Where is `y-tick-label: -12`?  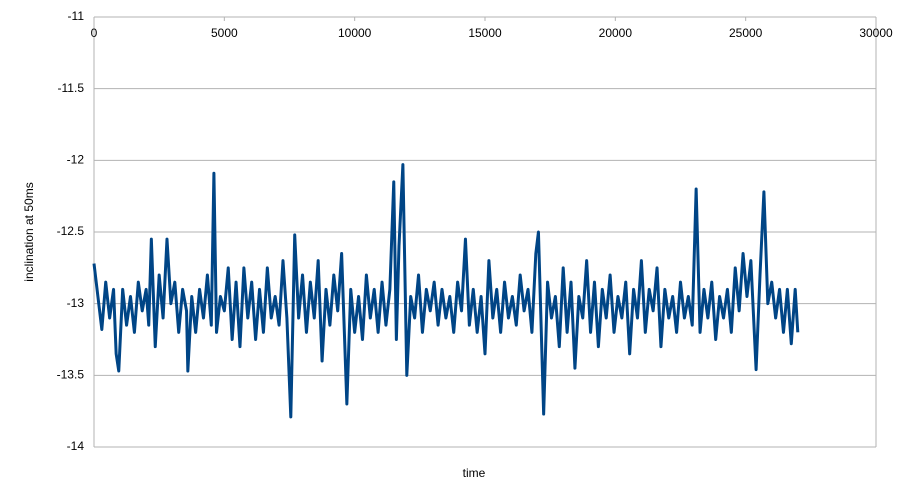
y-tick-label: -12 is located at coordinates (76, 160).